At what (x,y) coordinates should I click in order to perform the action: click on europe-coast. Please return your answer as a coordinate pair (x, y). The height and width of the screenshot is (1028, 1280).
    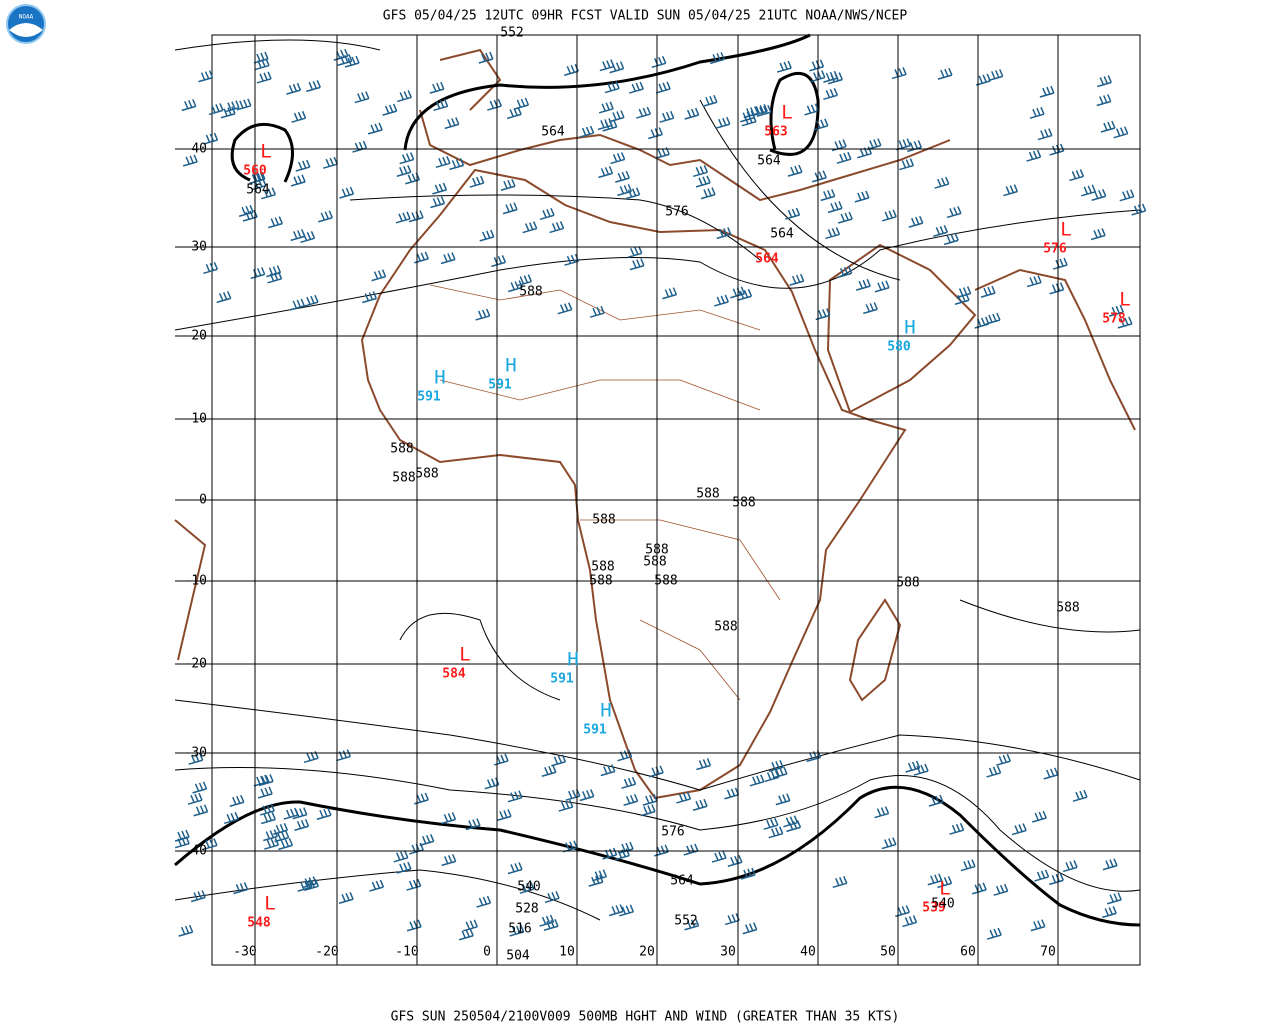
    Looking at the image, I should click on (685, 125).